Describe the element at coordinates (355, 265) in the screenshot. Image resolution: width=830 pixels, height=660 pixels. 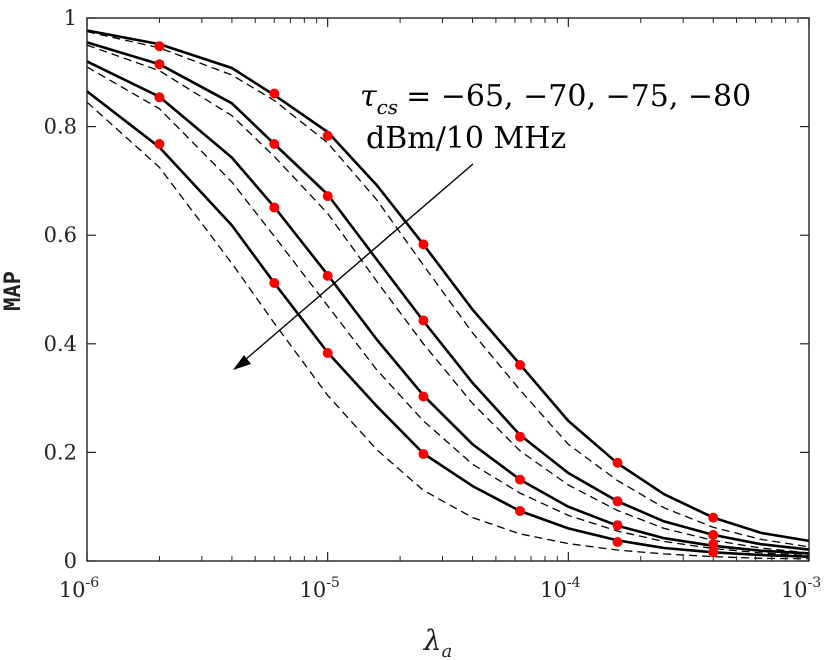
I see `annotation-arrow` at that location.